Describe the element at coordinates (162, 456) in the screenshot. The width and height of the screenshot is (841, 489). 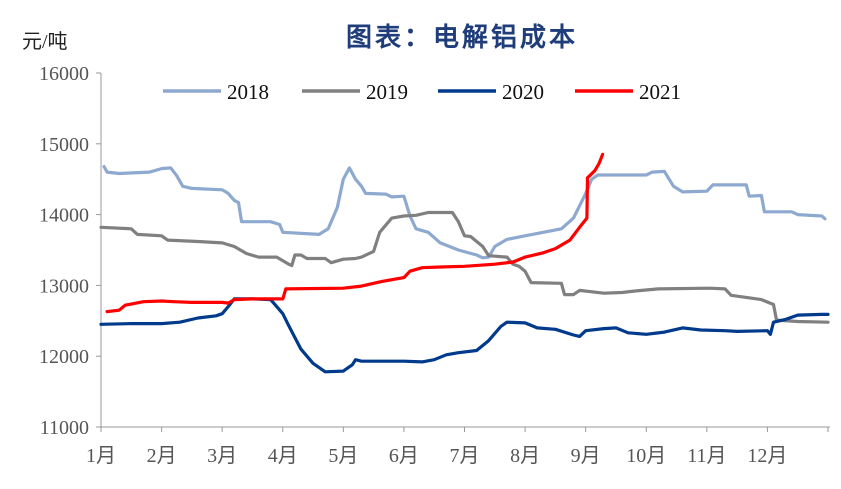
I see `x-tick-label: 2月` at that location.